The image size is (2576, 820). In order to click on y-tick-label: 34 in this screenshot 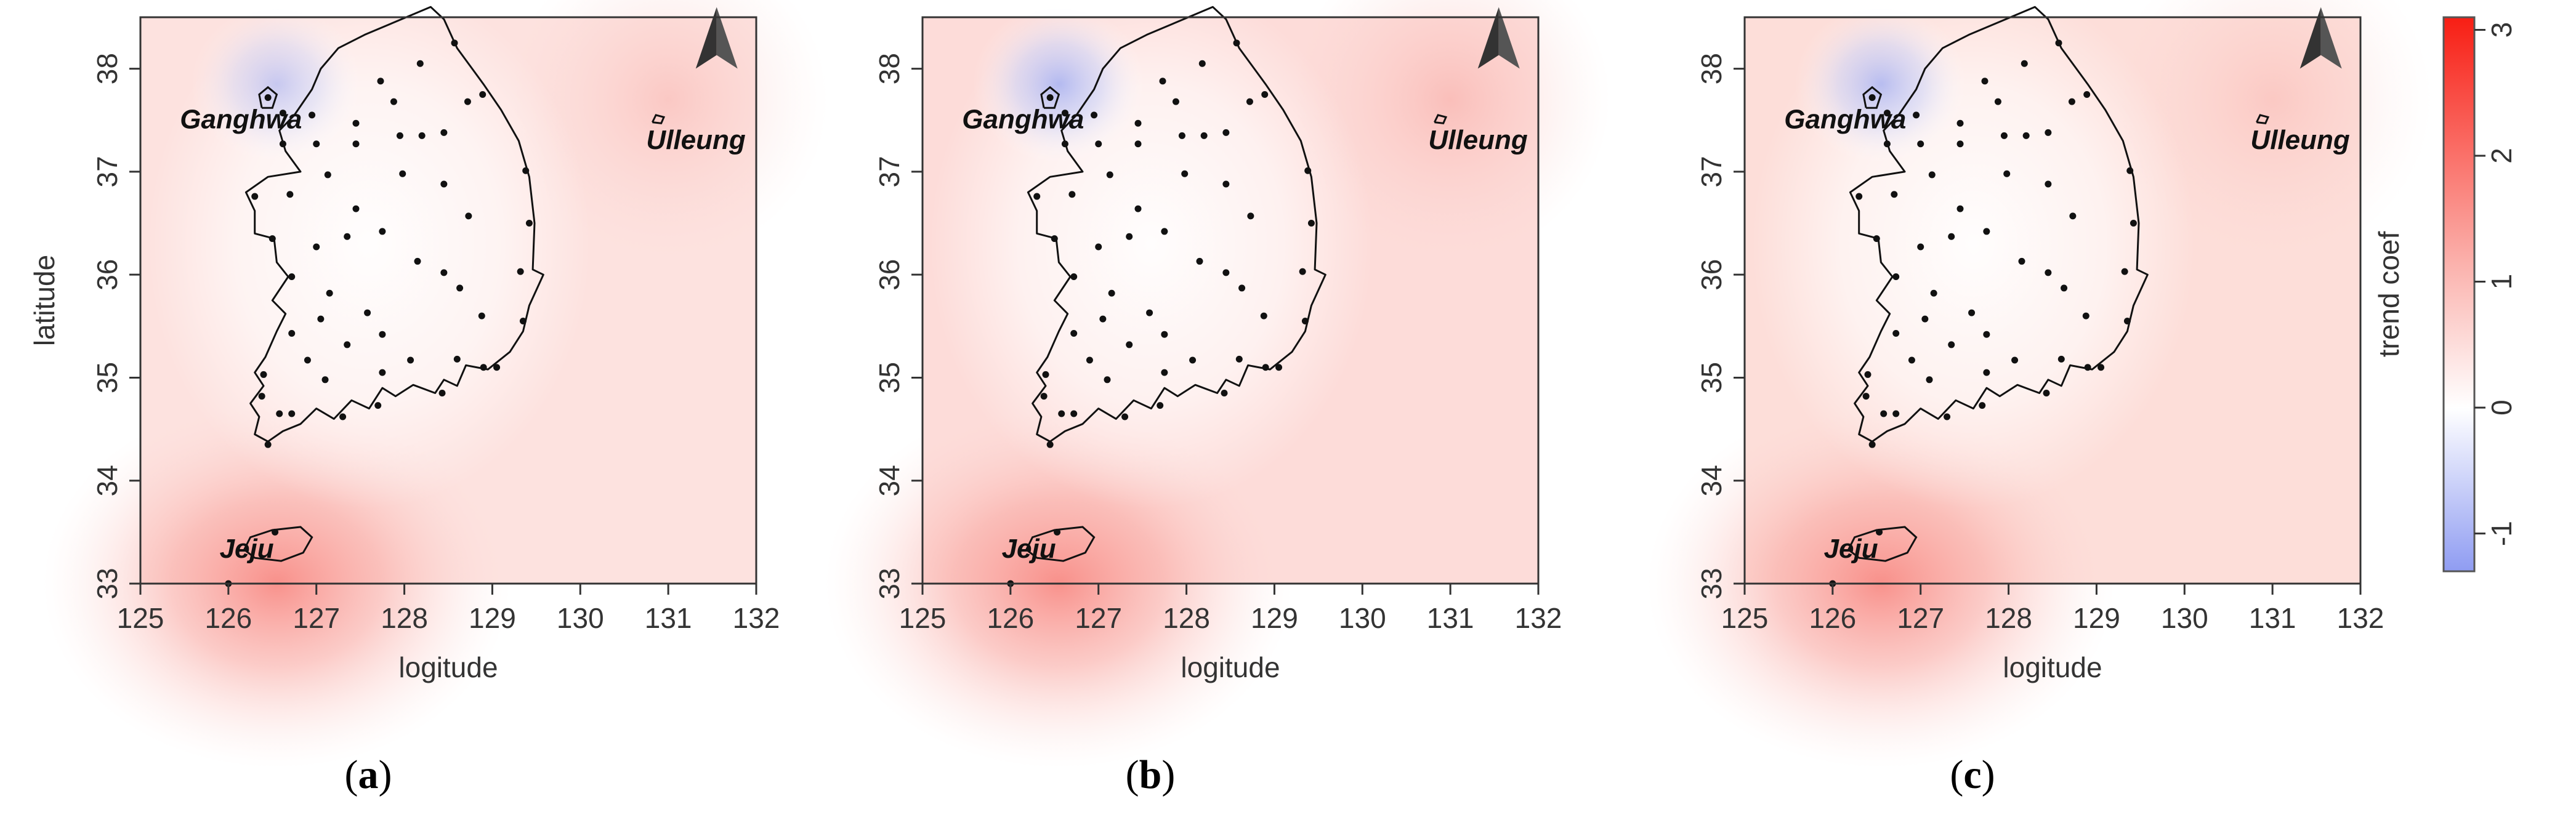, I will do `click(107, 481)`.